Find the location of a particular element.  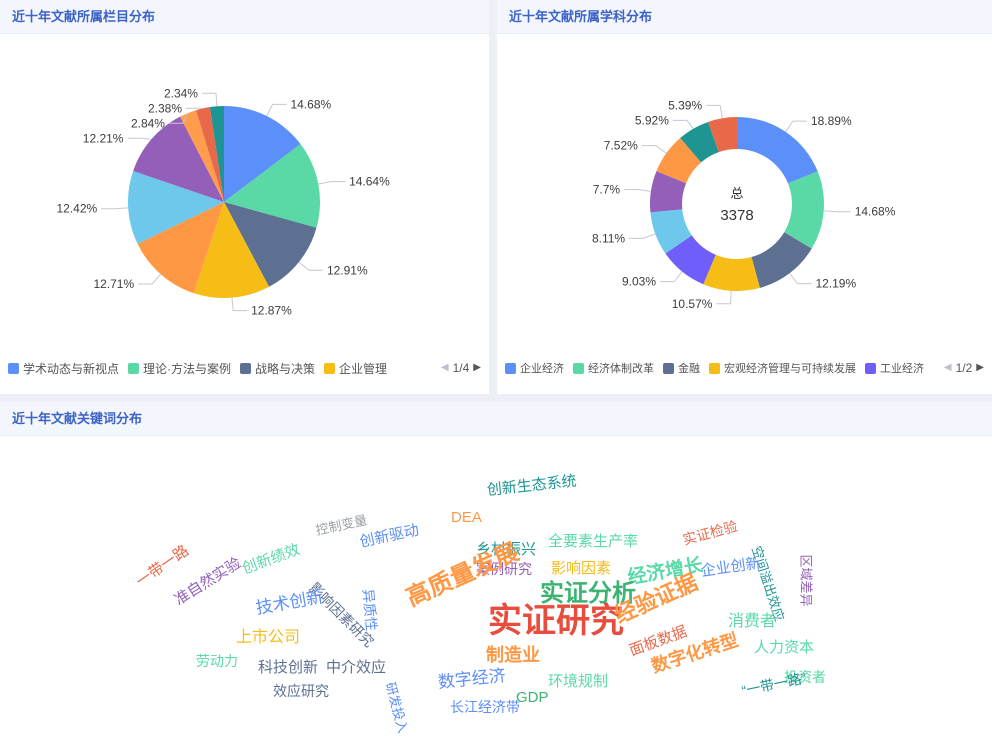

panel-subjects-title: 近十年文献所属学科分布 is located at coordinates (581, 16).